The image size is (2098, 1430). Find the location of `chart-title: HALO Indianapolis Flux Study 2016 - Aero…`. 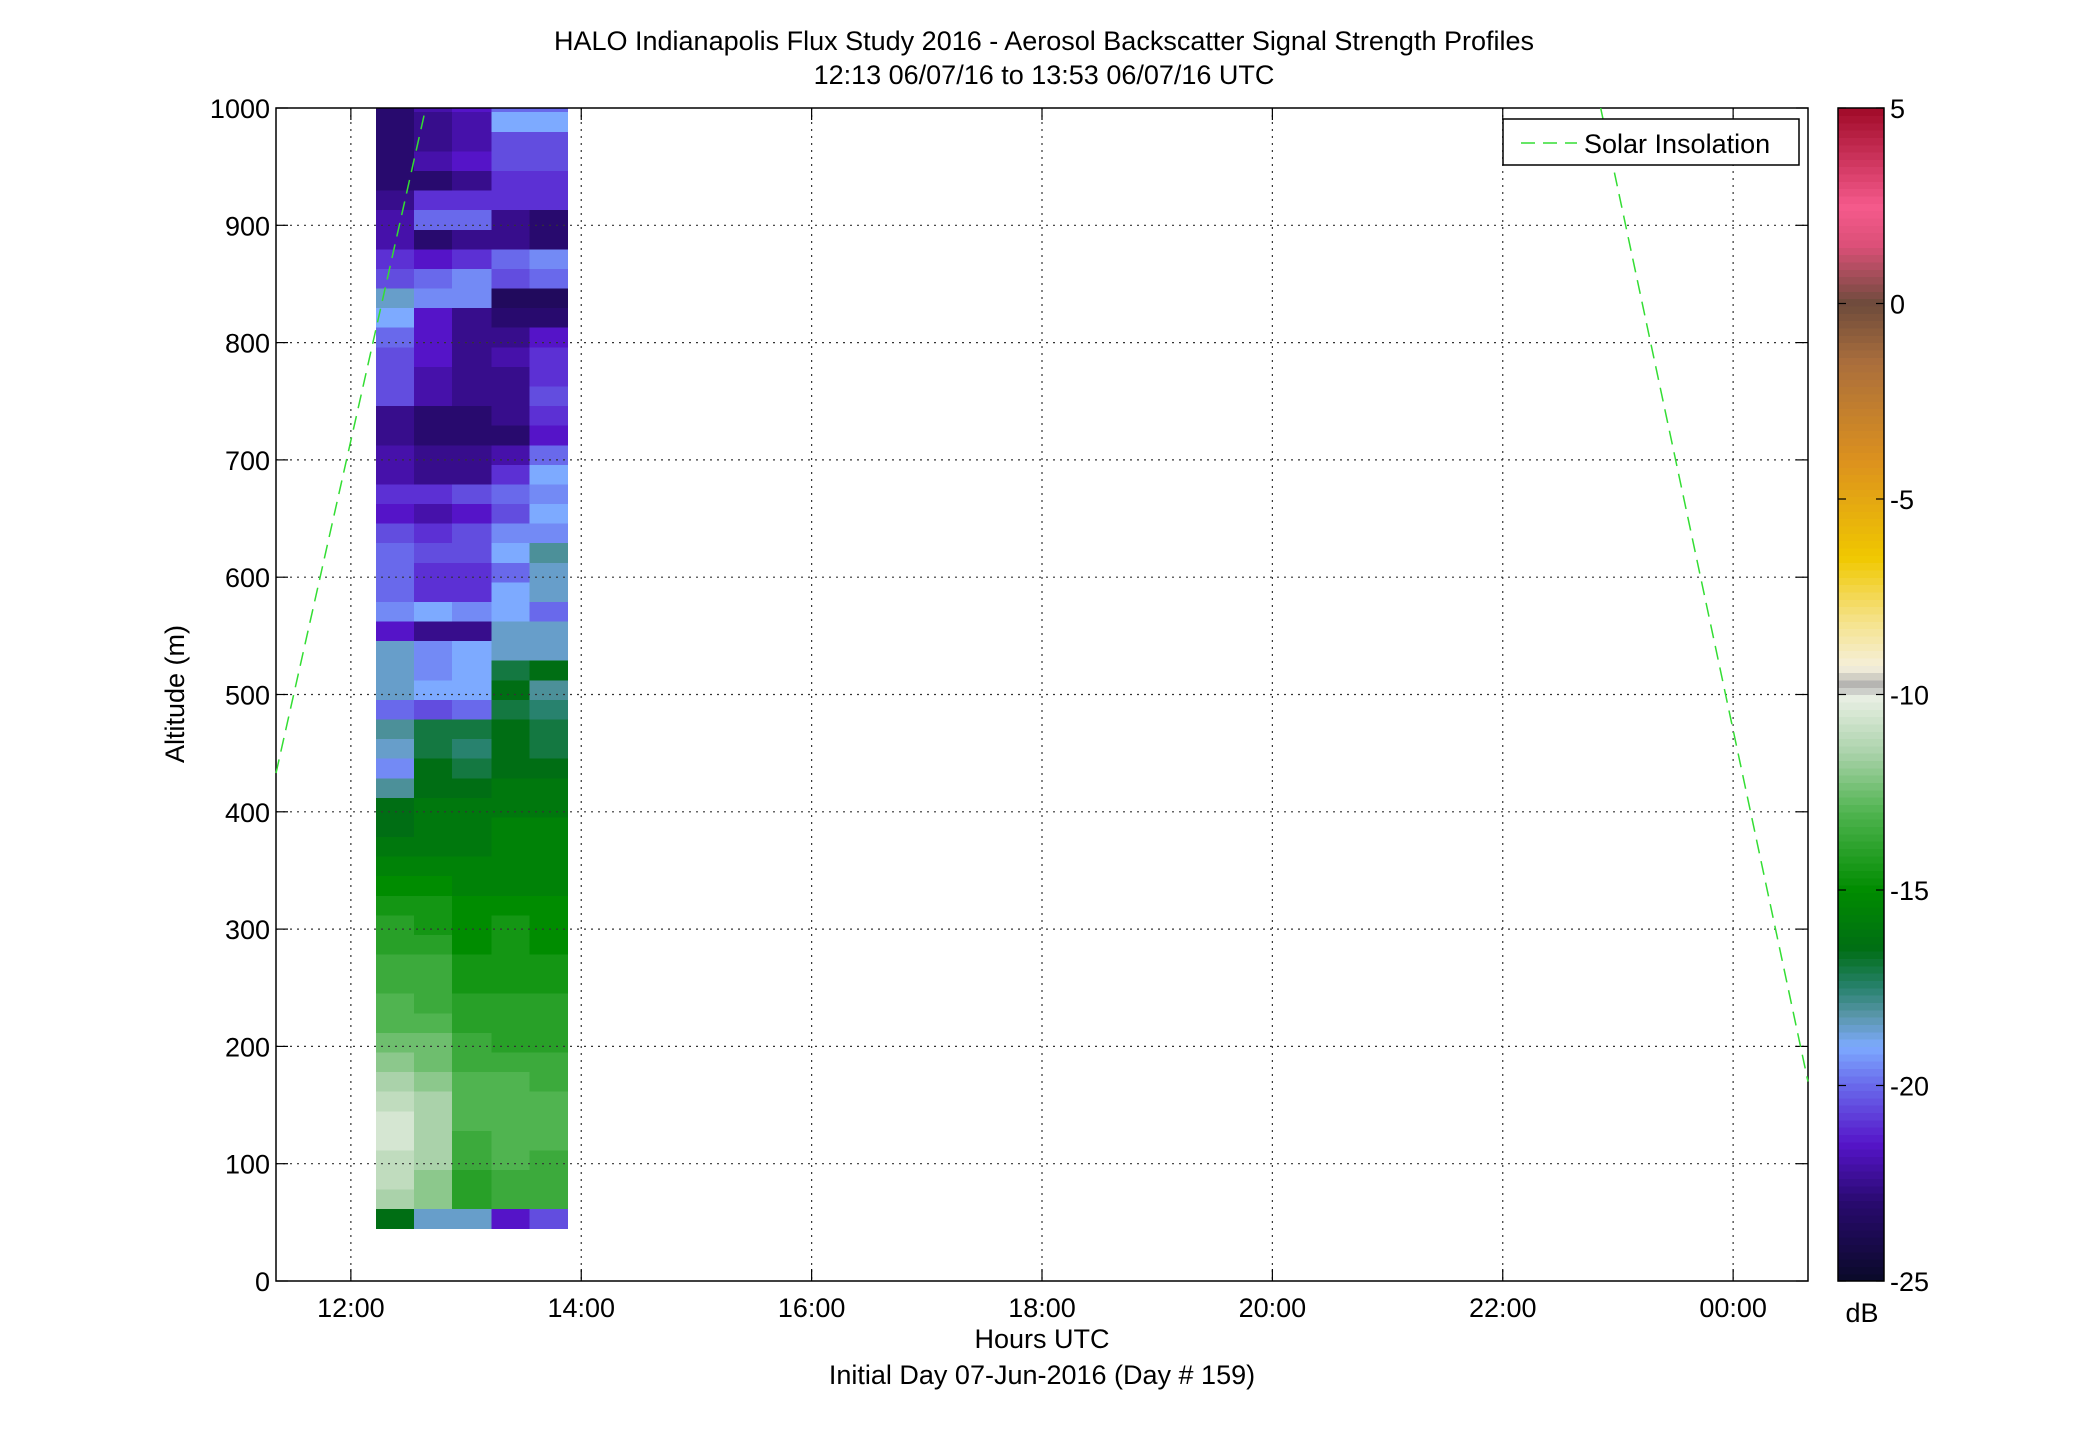

chart-title: HALO Indianapolis Flux Study 2016 - Aero… is located at coordinates (1044, 41).